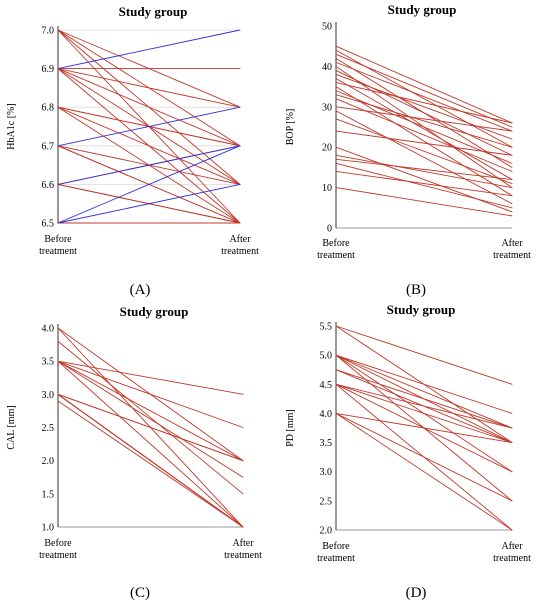  What do you see at coordinates (11, 126) in the screenshot?
I see `y-axis-label: HbA1c [%]` at bounding box center [11, 126].